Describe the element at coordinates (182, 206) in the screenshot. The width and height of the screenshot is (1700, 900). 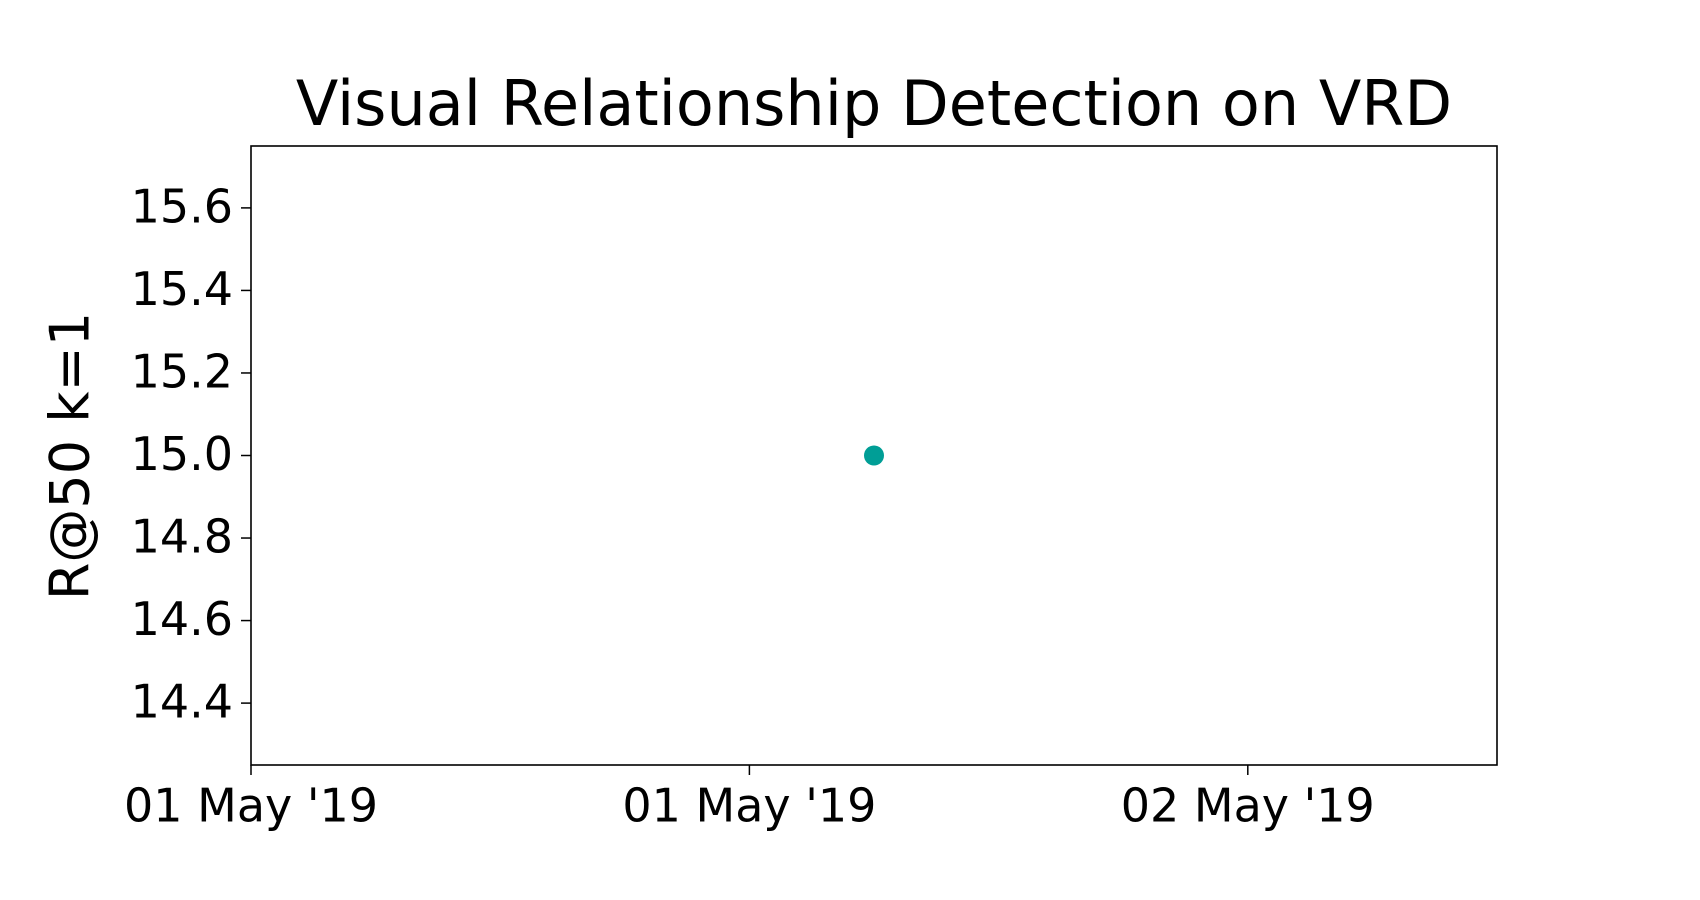
I see `y-tick-label: 15.6` at that location.